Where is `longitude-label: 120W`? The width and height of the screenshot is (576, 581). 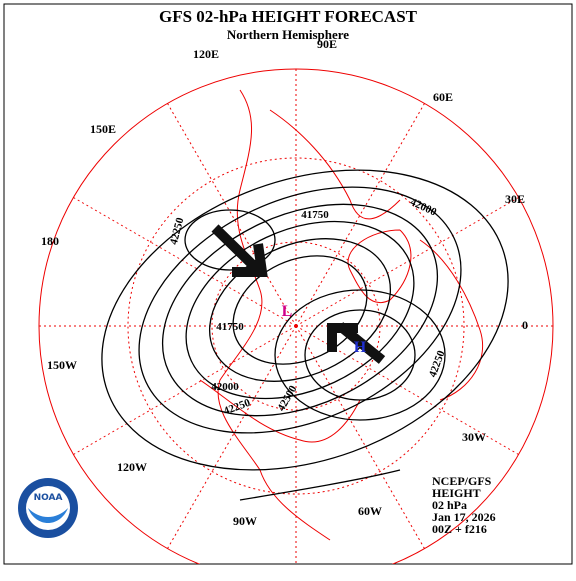 longitude-label: 120W is located at coordinates (132, 467).